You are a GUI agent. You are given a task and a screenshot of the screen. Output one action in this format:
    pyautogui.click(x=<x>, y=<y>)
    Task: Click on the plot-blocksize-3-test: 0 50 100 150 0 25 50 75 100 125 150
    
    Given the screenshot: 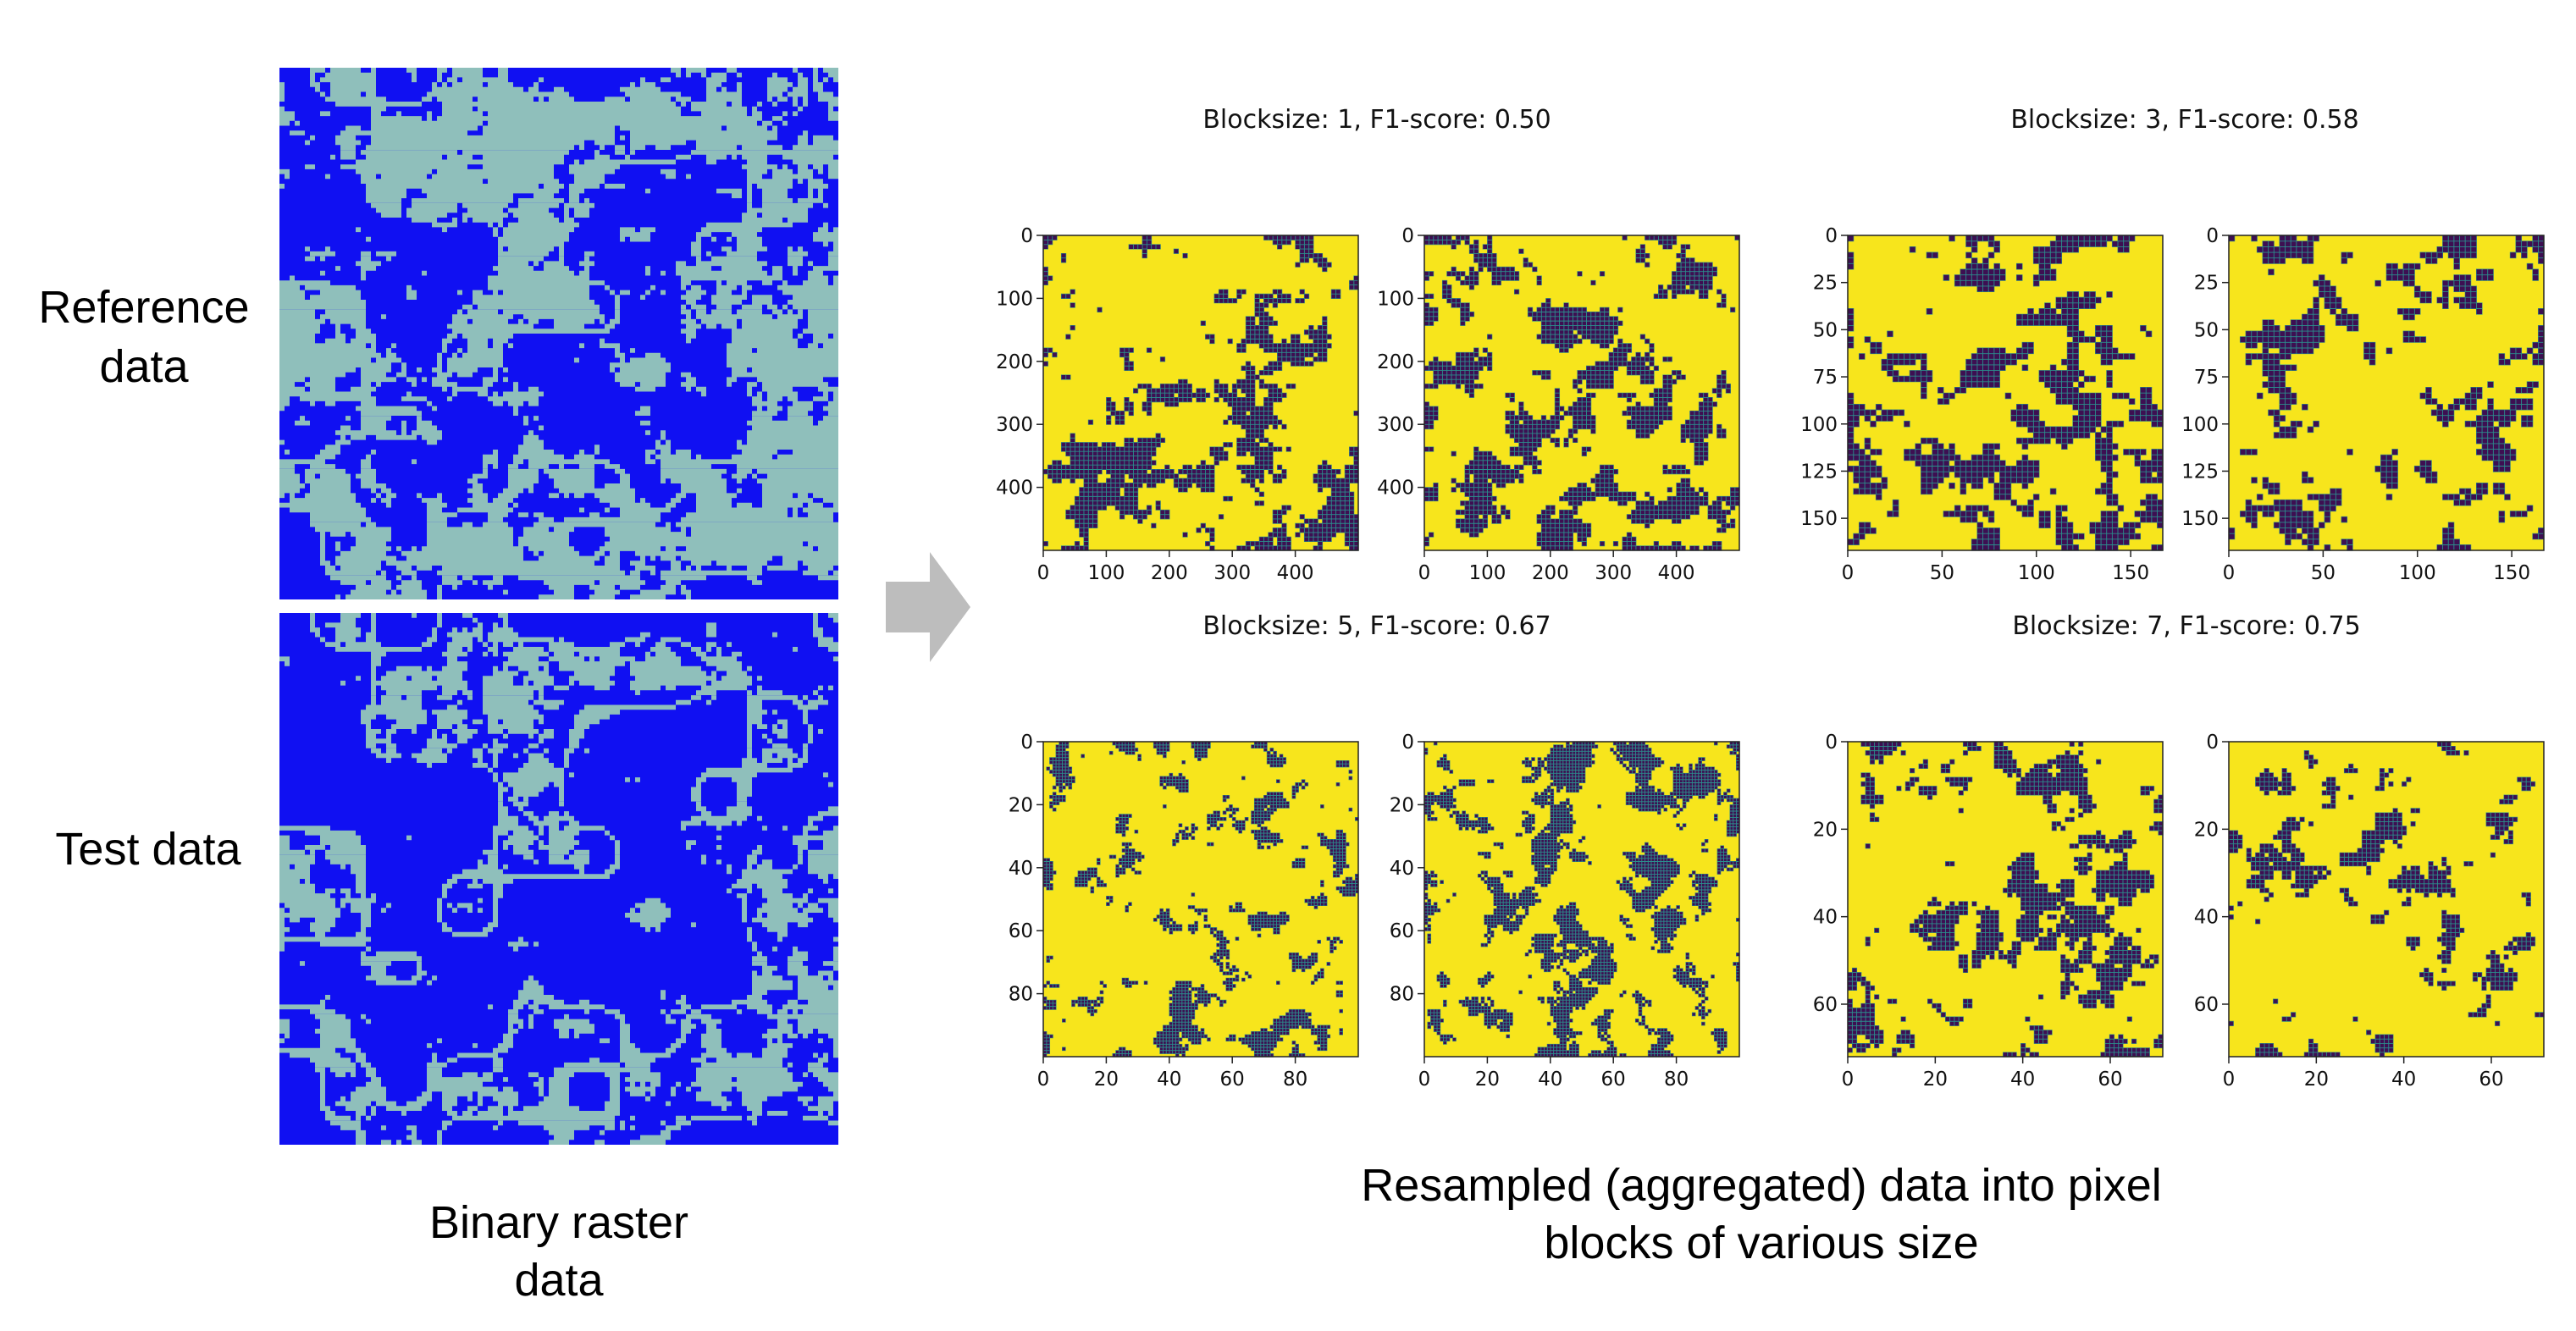 What is the action you would take?
    pyautogui.click(x=2363, y=404)
    